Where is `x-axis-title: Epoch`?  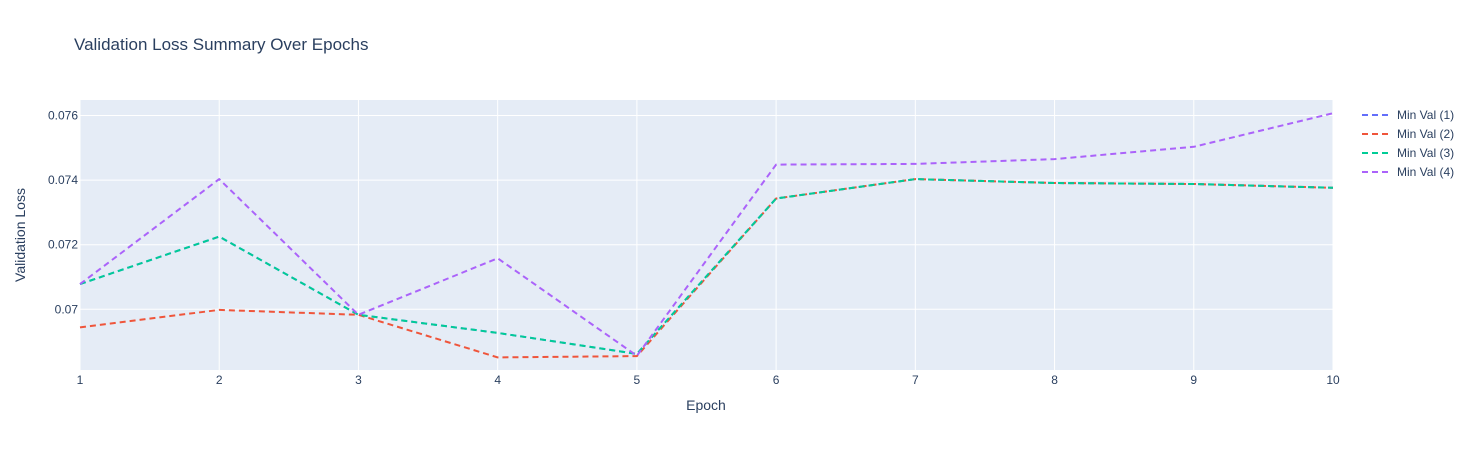 x-axis-title: Epoch is located at coordinates (706, 405).